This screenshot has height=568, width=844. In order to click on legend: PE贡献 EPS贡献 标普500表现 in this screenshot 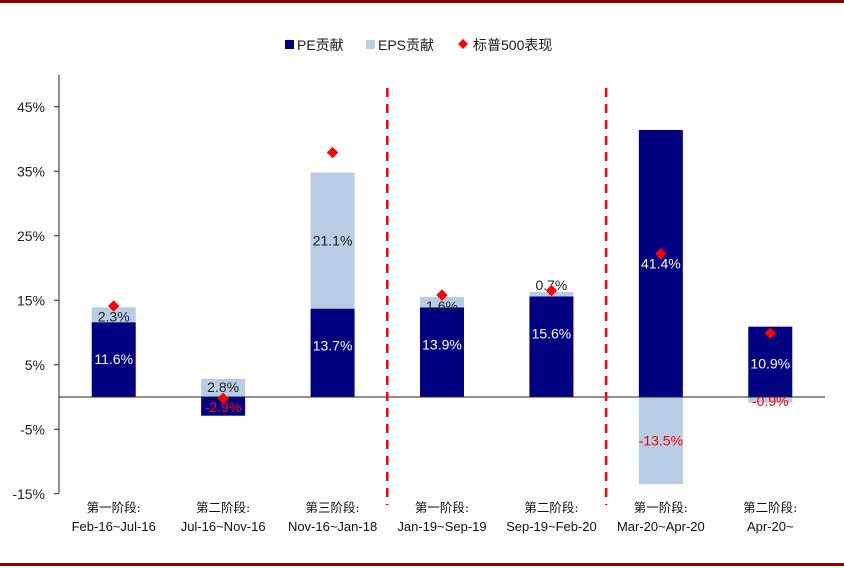, I will do `click(418, 45)`.